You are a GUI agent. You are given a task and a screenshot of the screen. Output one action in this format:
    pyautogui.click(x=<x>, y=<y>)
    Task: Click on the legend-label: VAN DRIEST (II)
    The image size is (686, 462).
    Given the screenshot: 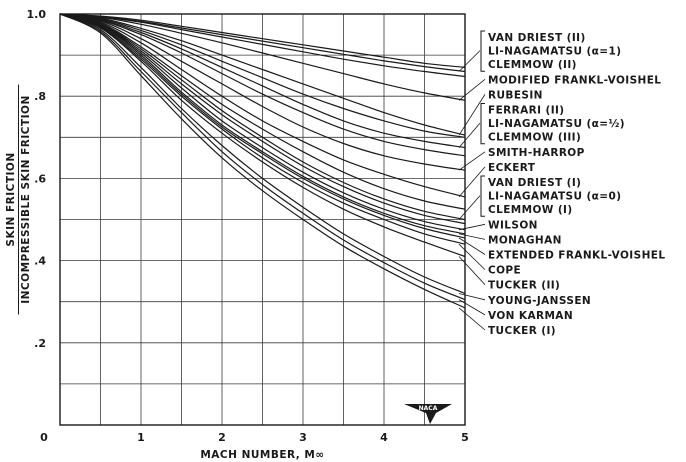 What is the action you would take?
    pyautogui.click(x=537, y=38)
    